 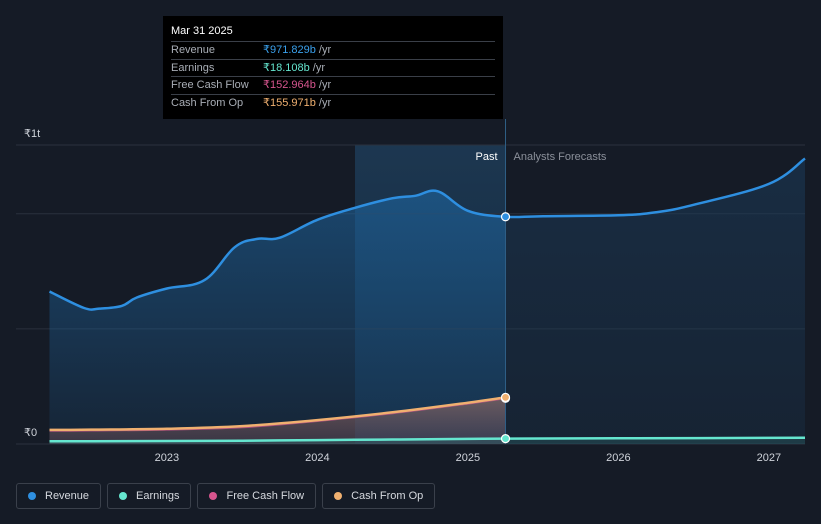 What do you see at coordinates (333, 85) in the screenshot?
I see `tooltip-row-free-cash-flow: Free Cash Flow ₹152.964b /yr` at bounding box center [333, 85].